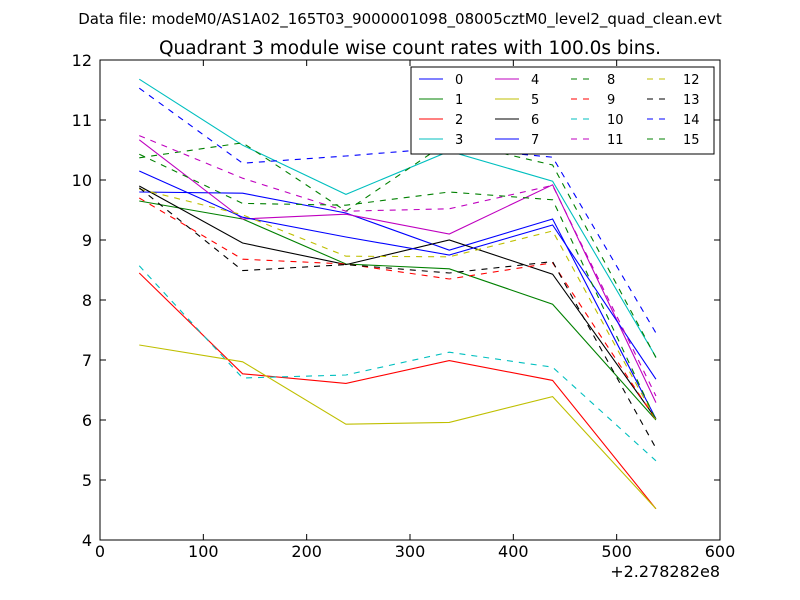 The height and width of the screenshot is (600, 800). What do you see at coordinates (535, 140) in the screenshot?
I see `legend-label-7: 7` at bounding box center [535, 140].